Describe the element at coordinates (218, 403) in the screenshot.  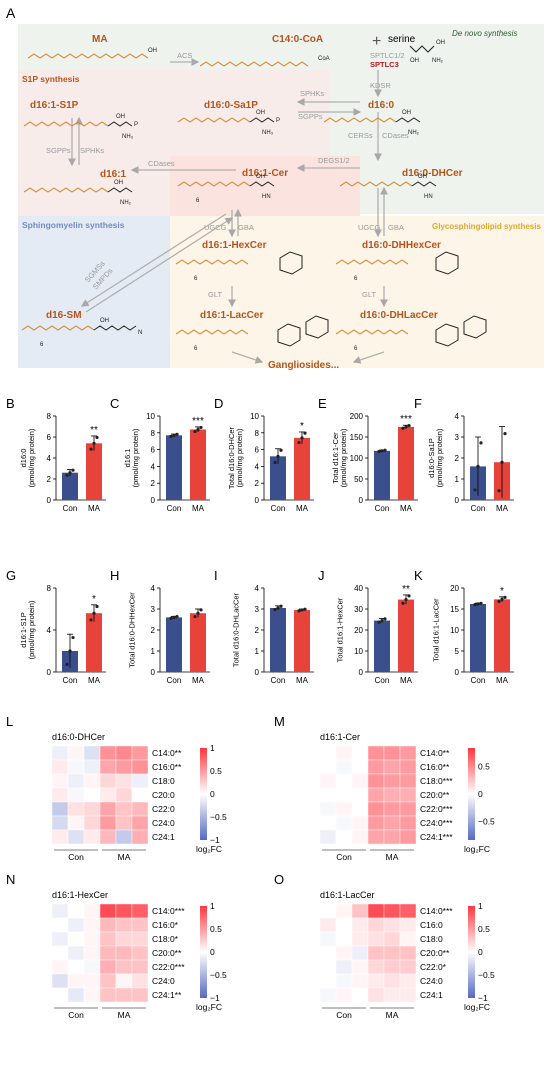
I see `panel-label-d: D` at that location.